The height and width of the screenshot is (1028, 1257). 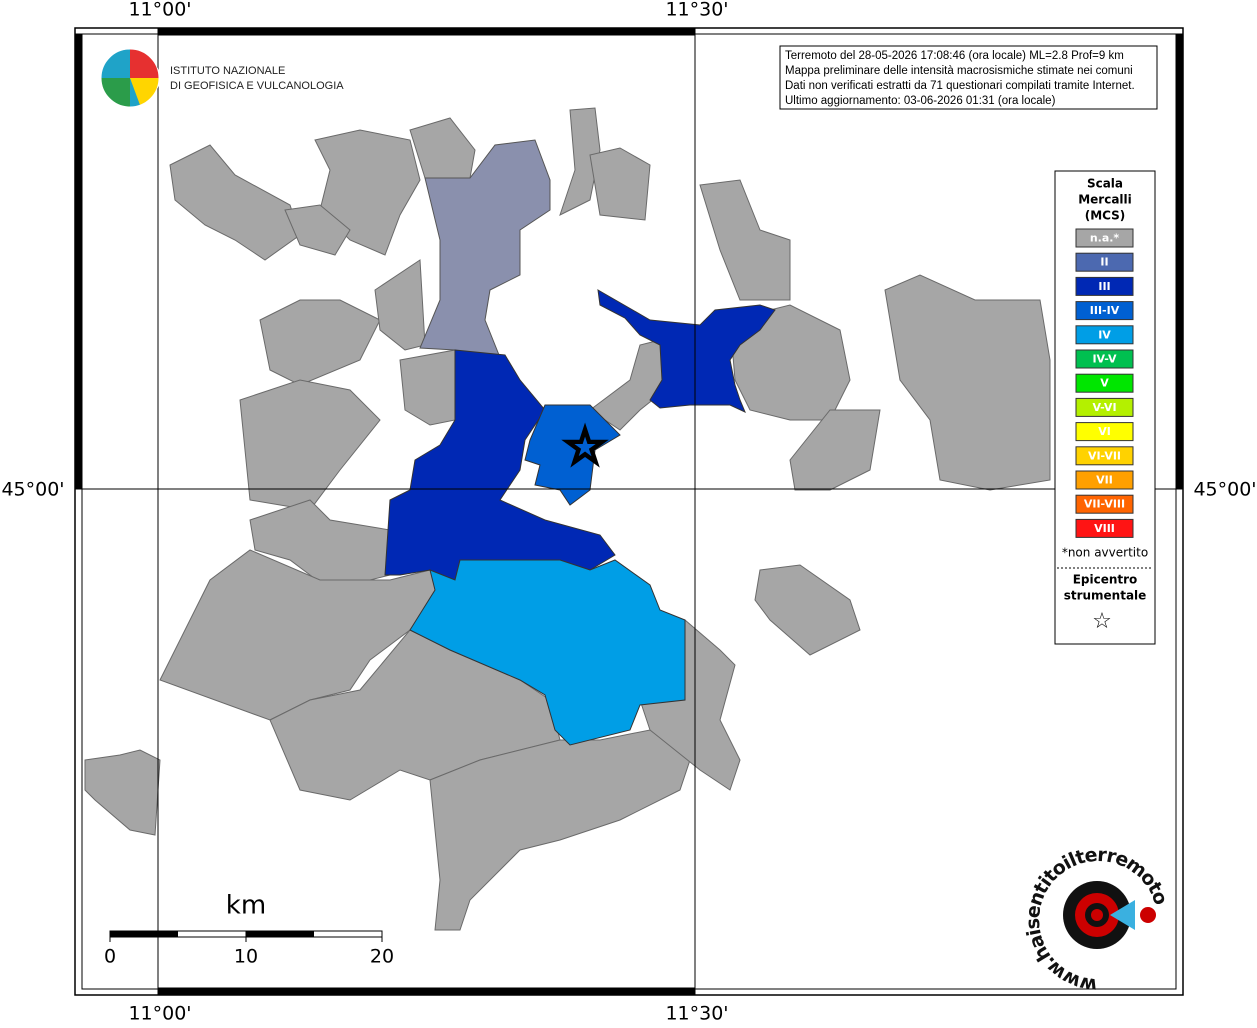 I want to click on legend-label: V, so click(x=1104, y=383).